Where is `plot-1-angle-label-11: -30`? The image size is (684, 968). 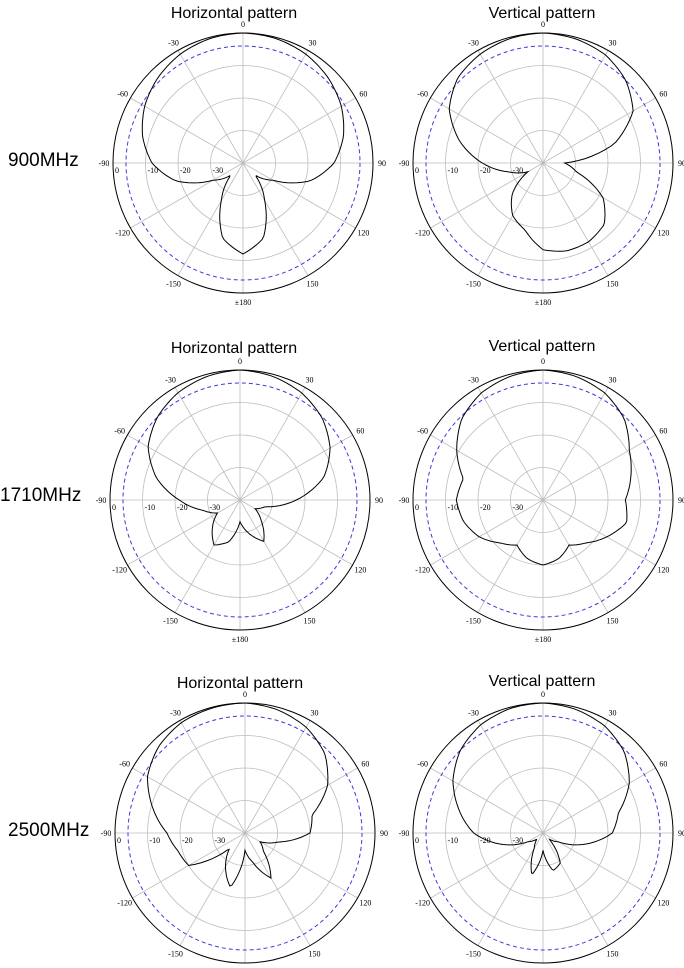
plot-1-angle-label-11: -30 is located at coordinates (473, 43).